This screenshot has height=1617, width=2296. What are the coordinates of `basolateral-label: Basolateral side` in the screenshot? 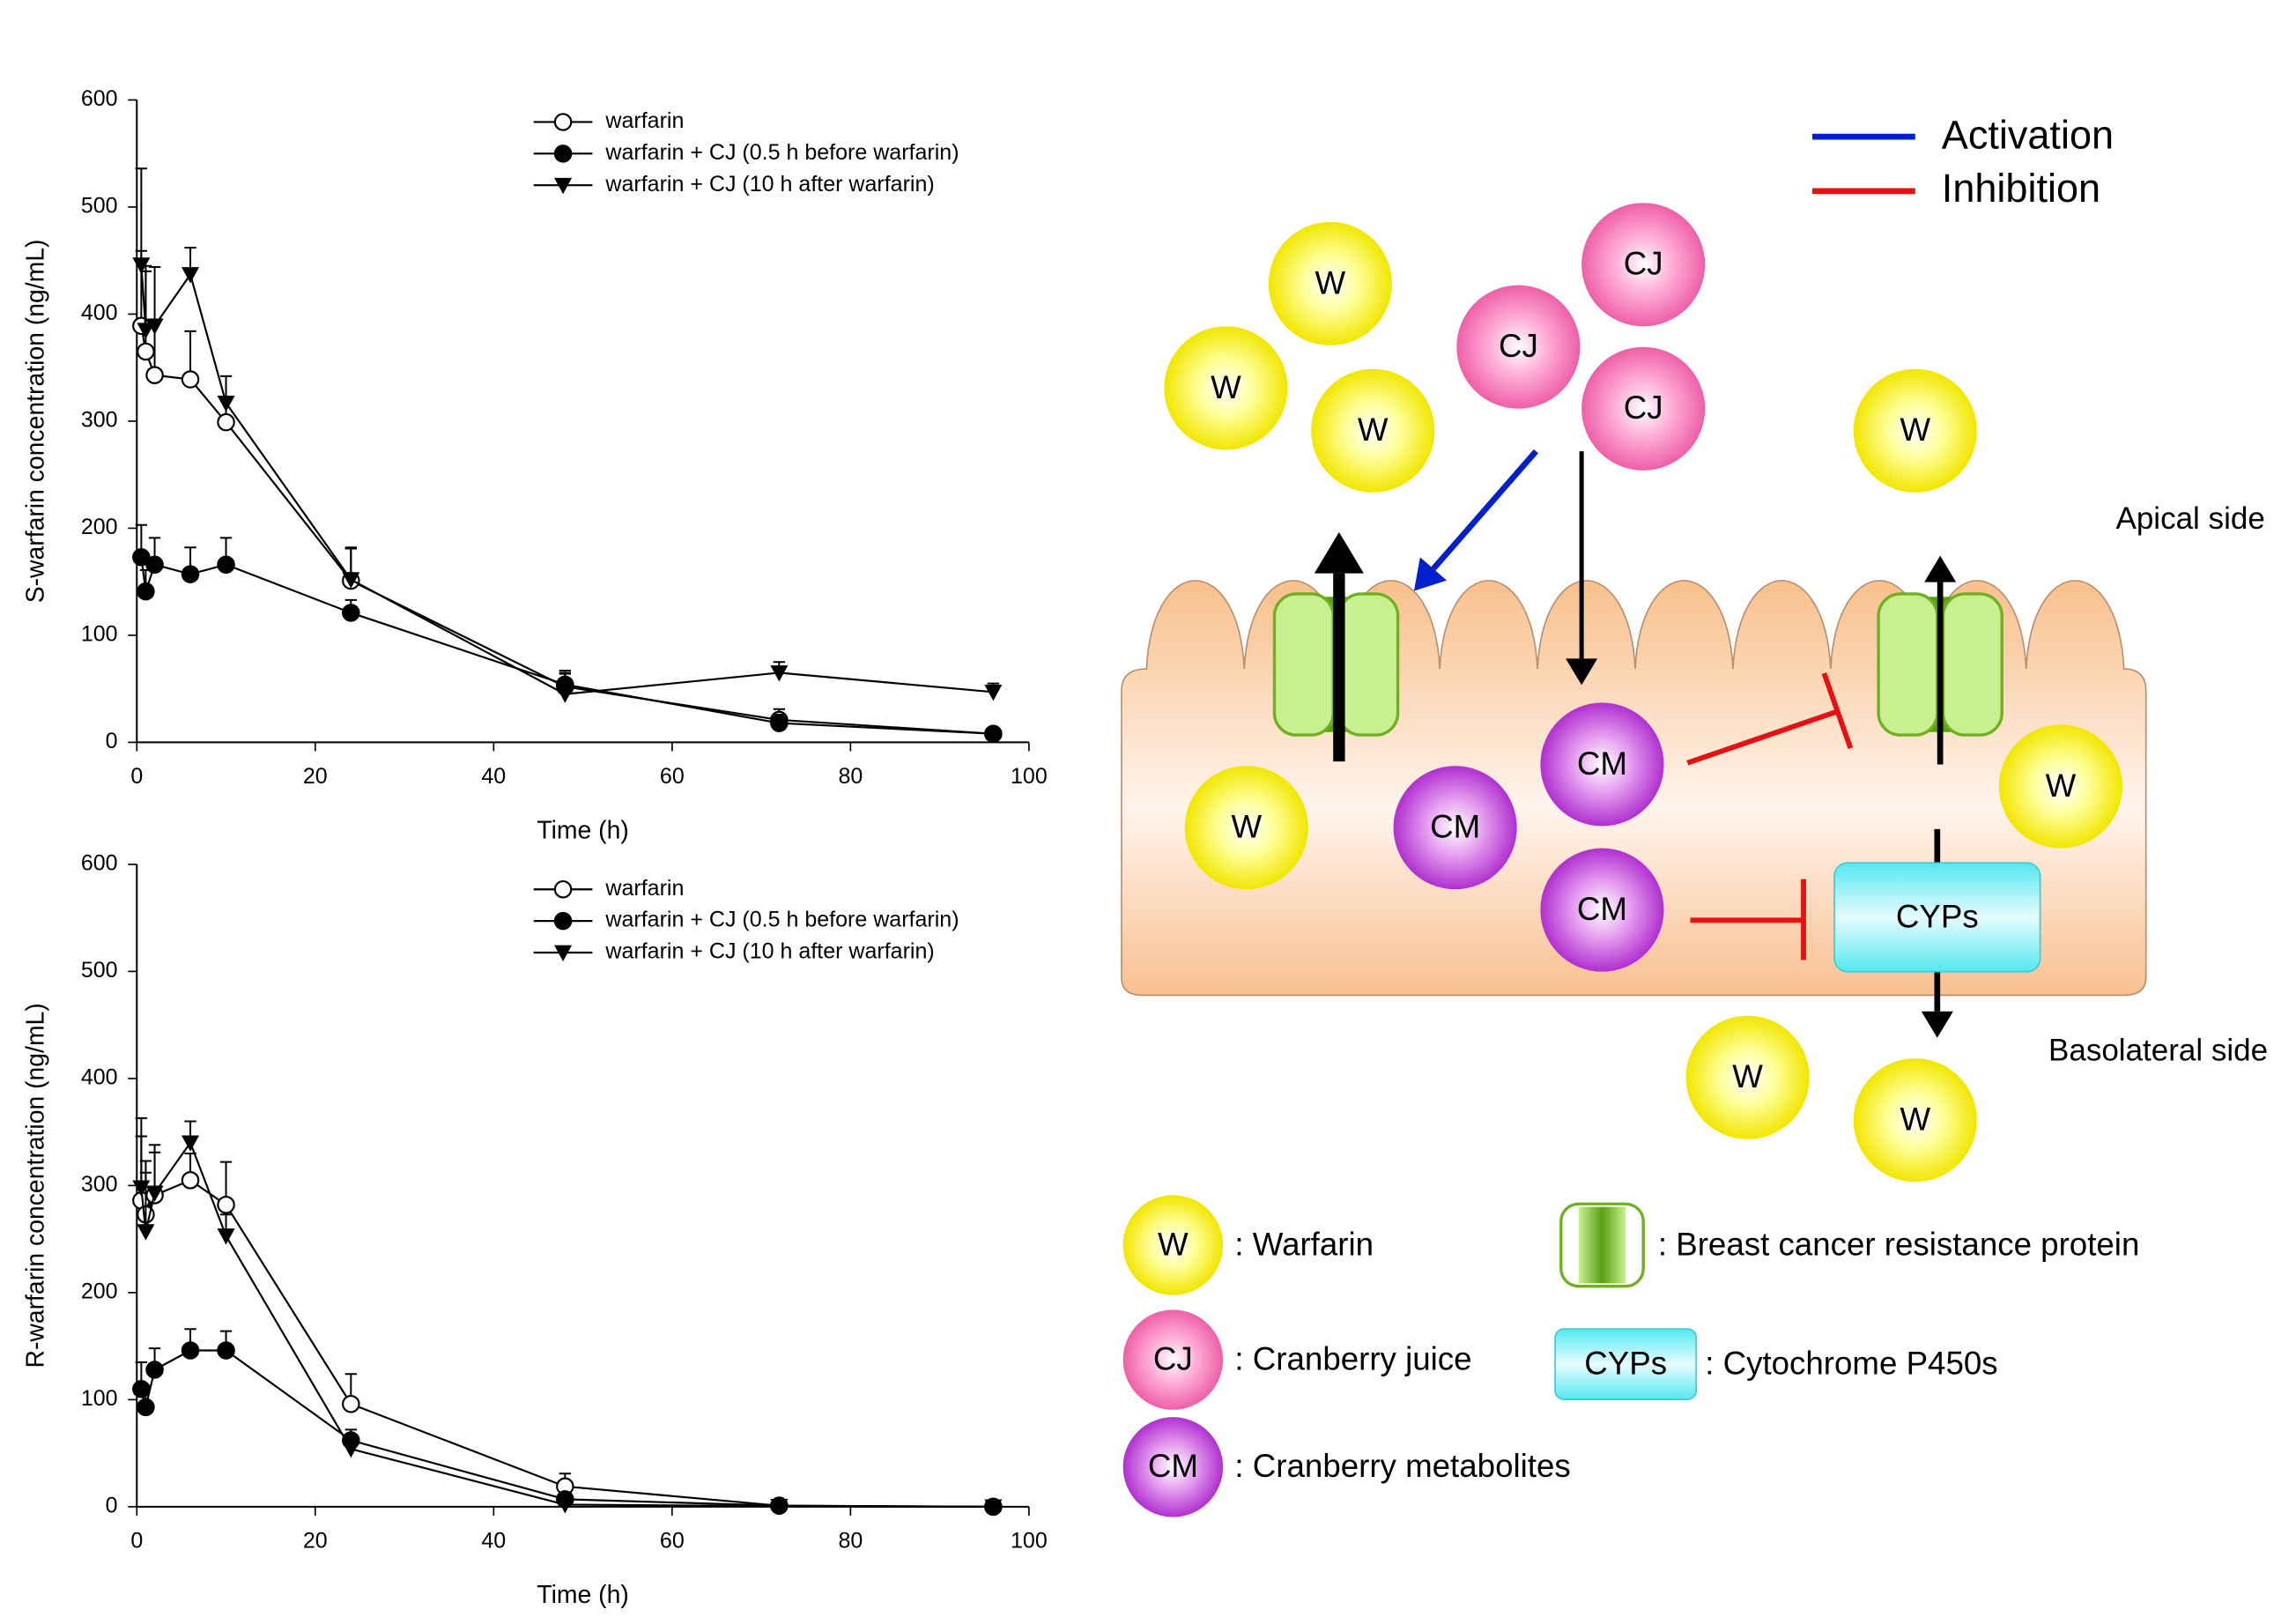 It's located at (2158, 1051).